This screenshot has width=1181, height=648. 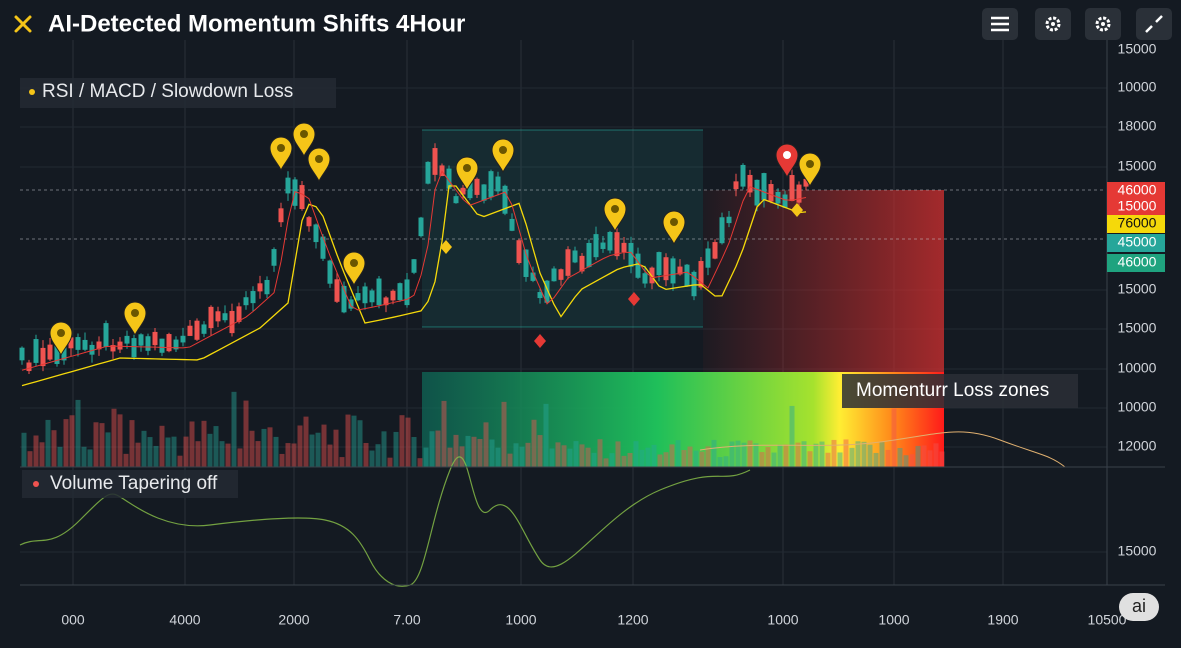 I want to click on menu-button, so click(x=1000, y=24).